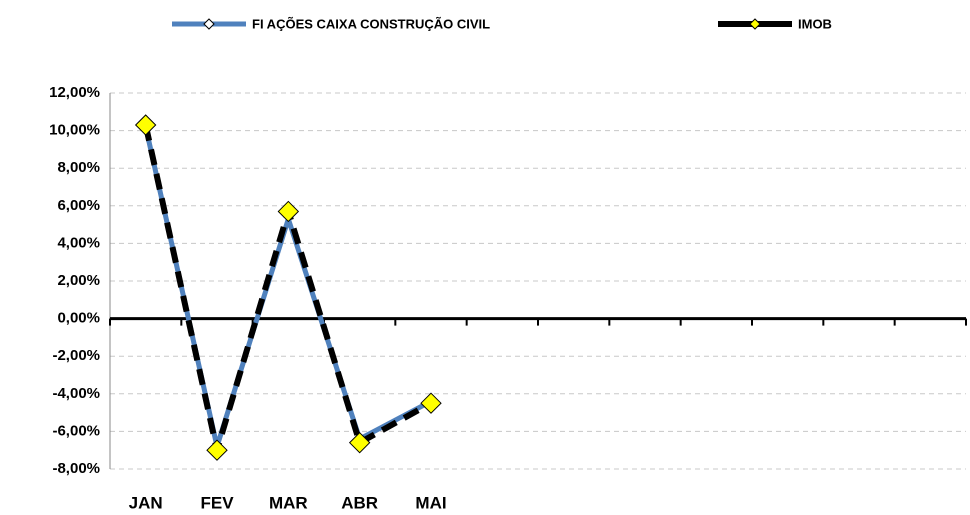 Image resolution: width=970 pixels, height=515 pixels. What do you see at coordinates (76, 355) in the screenshot?
I see `y-tick-label: -2,00%` at bounding box center [76, 355].